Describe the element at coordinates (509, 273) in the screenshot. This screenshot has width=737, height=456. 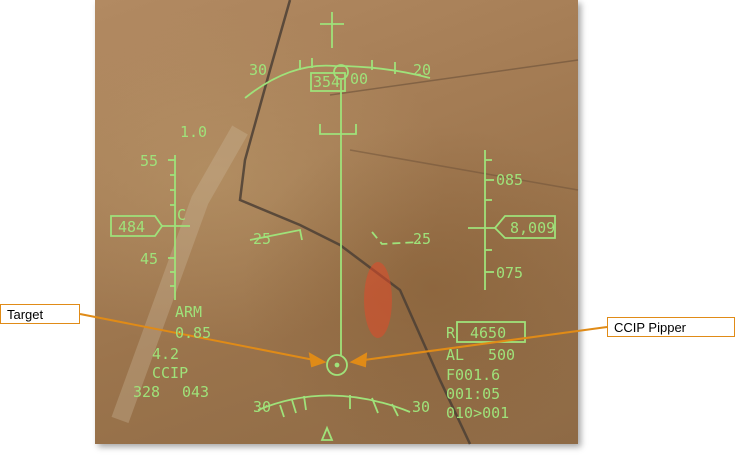
I see `altitude-lower-label: 075` at that location.